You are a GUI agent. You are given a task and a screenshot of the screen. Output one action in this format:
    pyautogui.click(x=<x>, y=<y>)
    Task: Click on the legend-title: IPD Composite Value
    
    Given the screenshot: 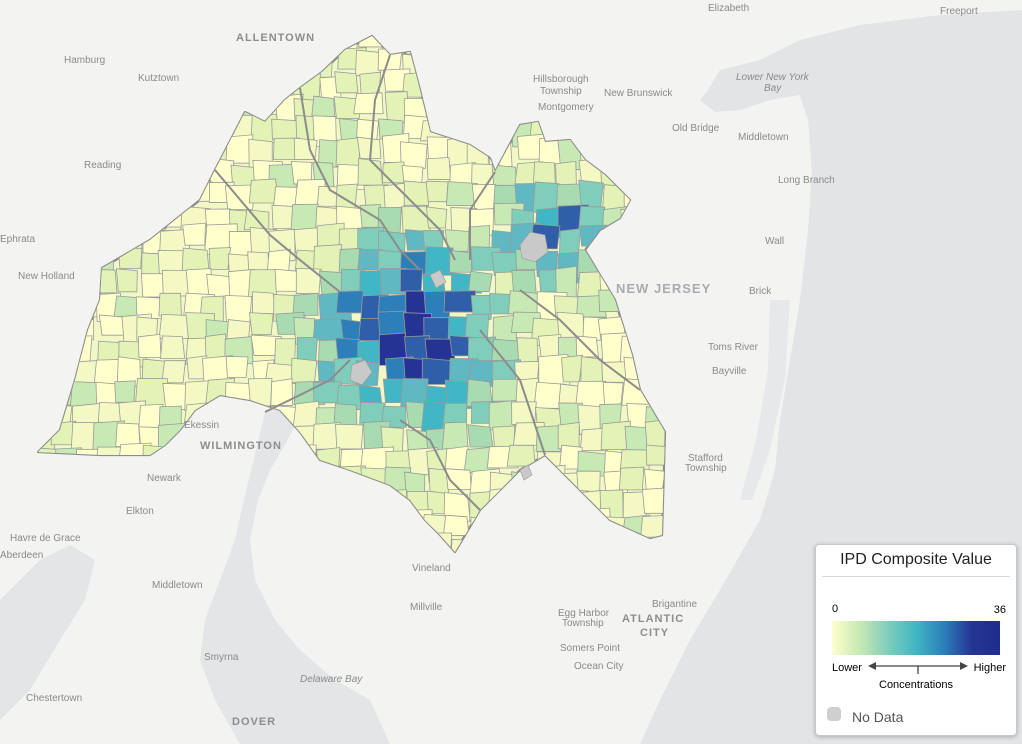 What is the action you would take?
    pyautogui.click(x=916, y=559)
    